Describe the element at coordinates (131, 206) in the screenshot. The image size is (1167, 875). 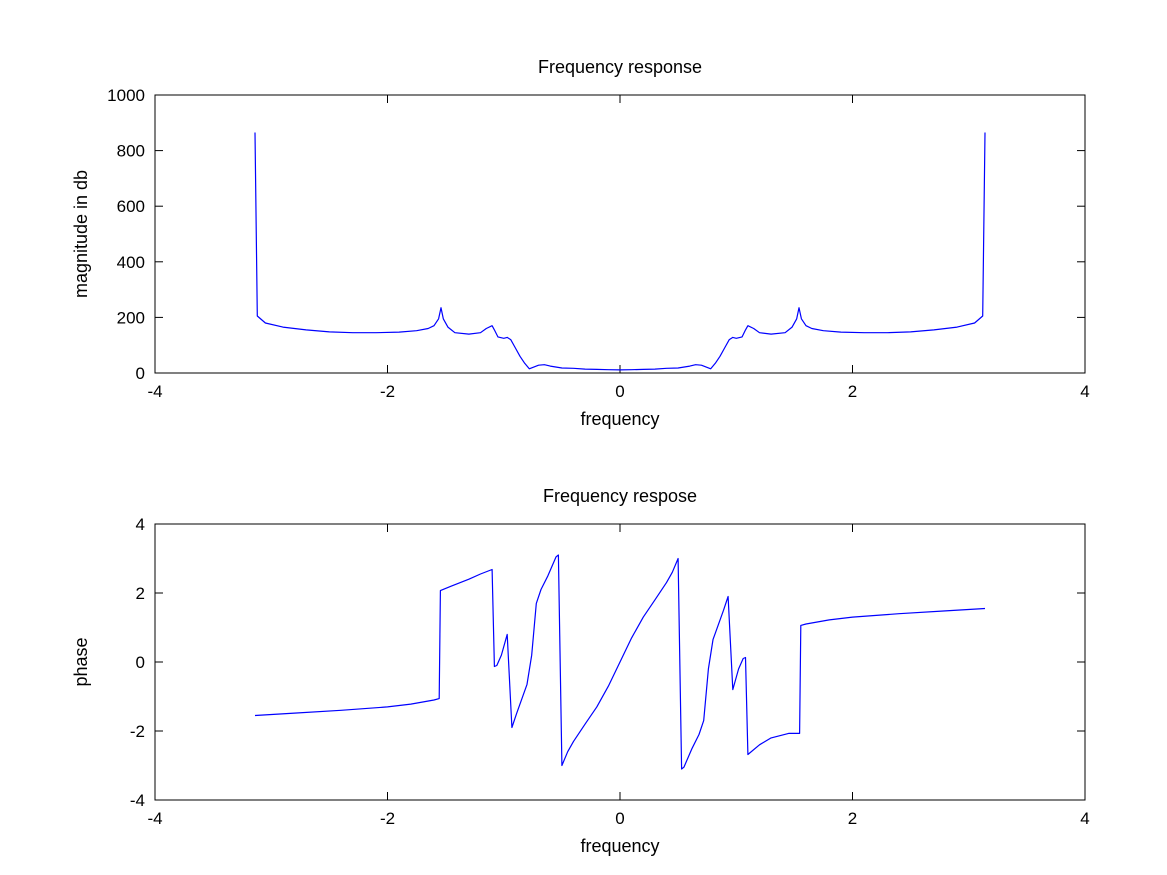
I see `y-tick-label: 600` at that location.